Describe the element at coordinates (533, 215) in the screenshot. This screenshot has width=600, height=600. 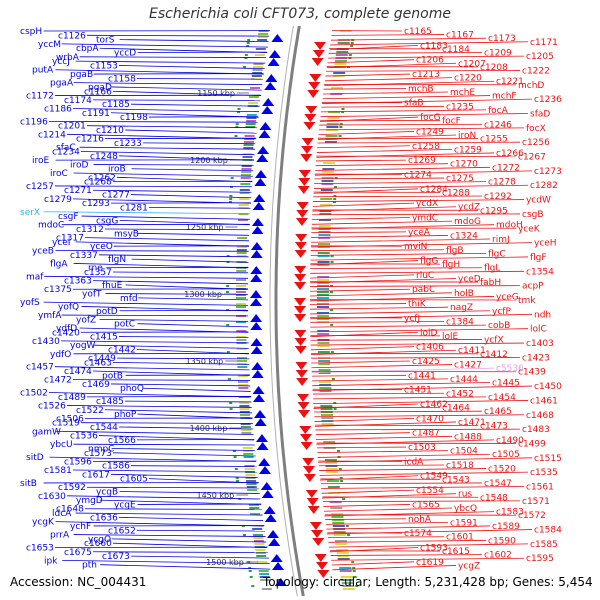
I see `right-gene-label: csgB` at that location.